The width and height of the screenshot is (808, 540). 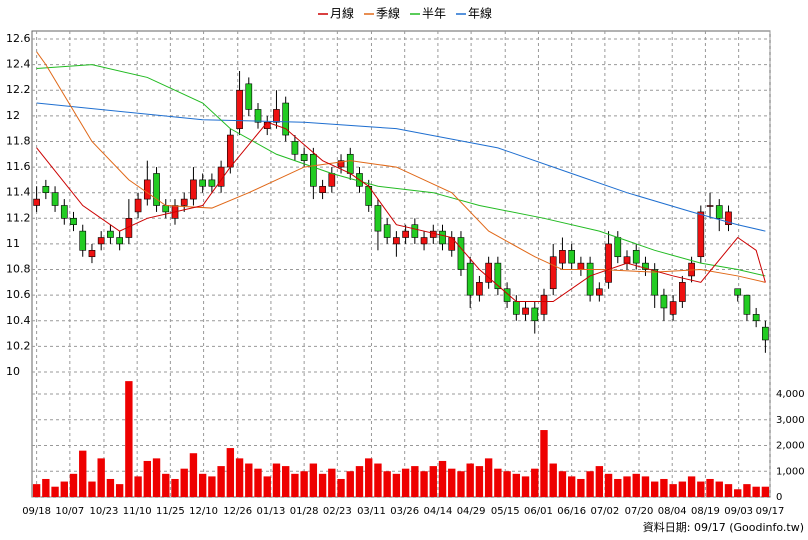 What do you see at coordinates (271, 511) in the screenshot?
I see `x-tick-label: 01/13` at bounding box center [271, 511].